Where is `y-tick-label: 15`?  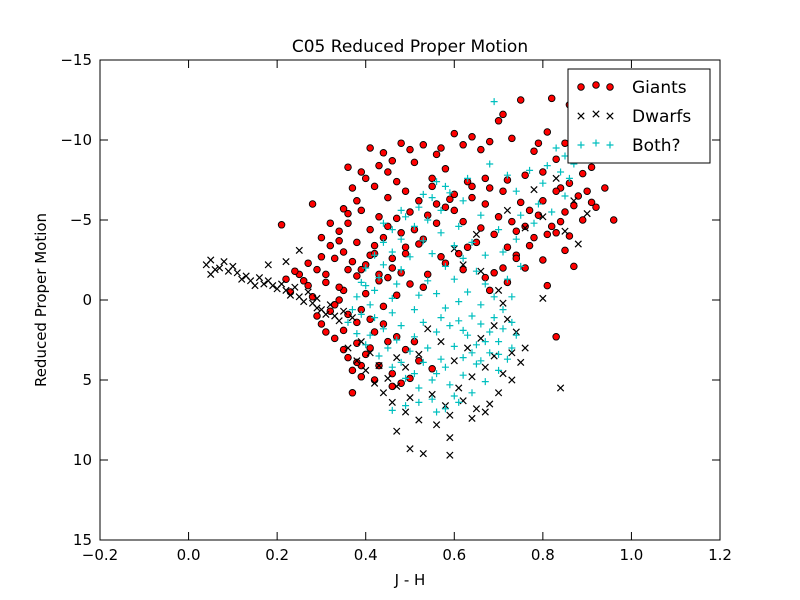 y-tick-label: 15 is located at coordinates (82, 540).